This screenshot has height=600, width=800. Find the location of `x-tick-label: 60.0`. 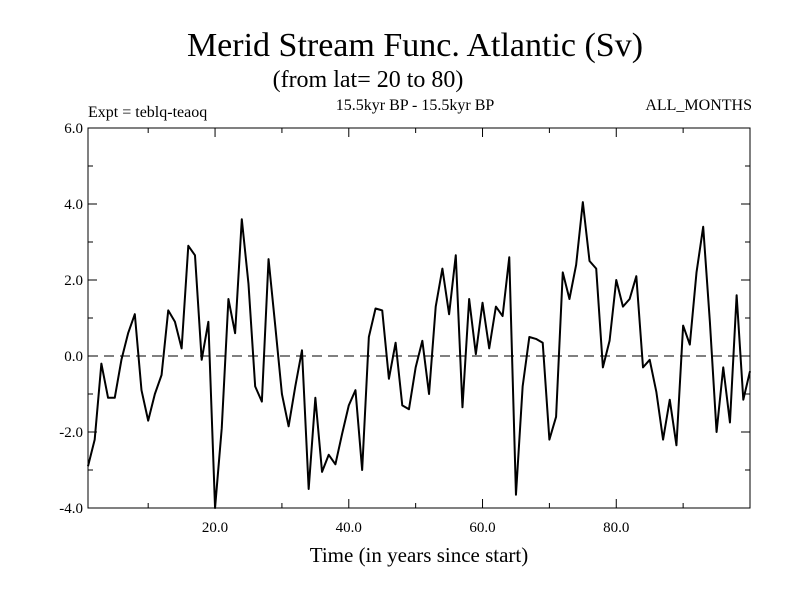

x-tick-label: 60.0 is located at coordinates (482, 528).